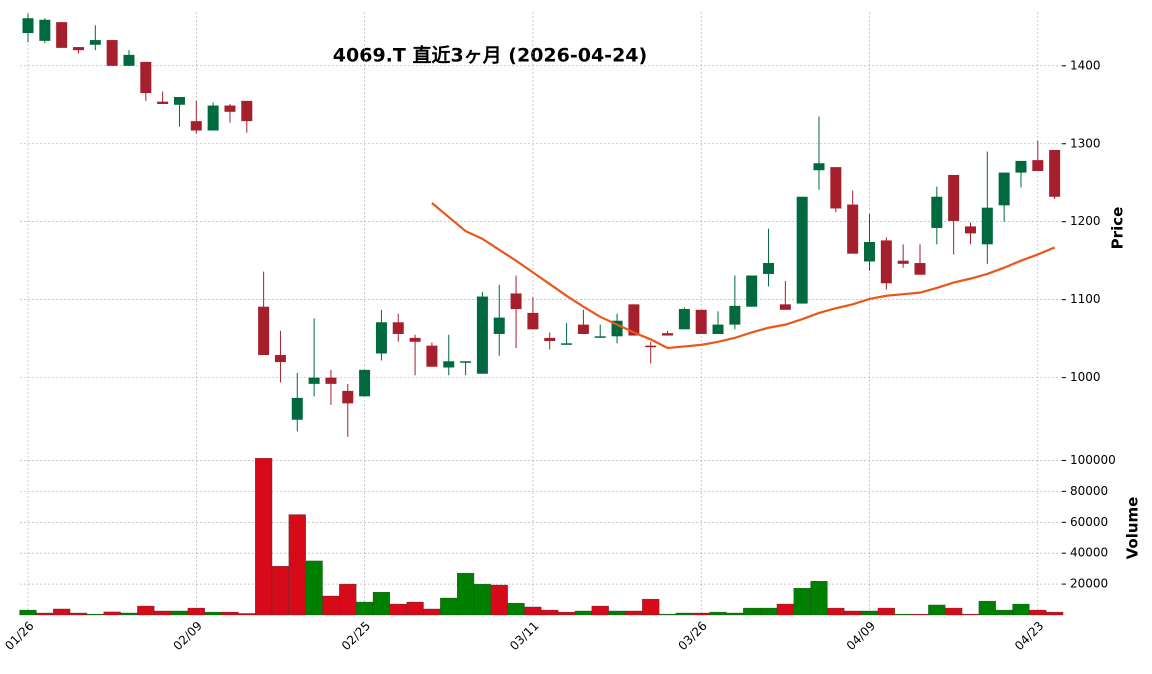  I want to click on y-tick-label: 1400, so click(1085, 65).